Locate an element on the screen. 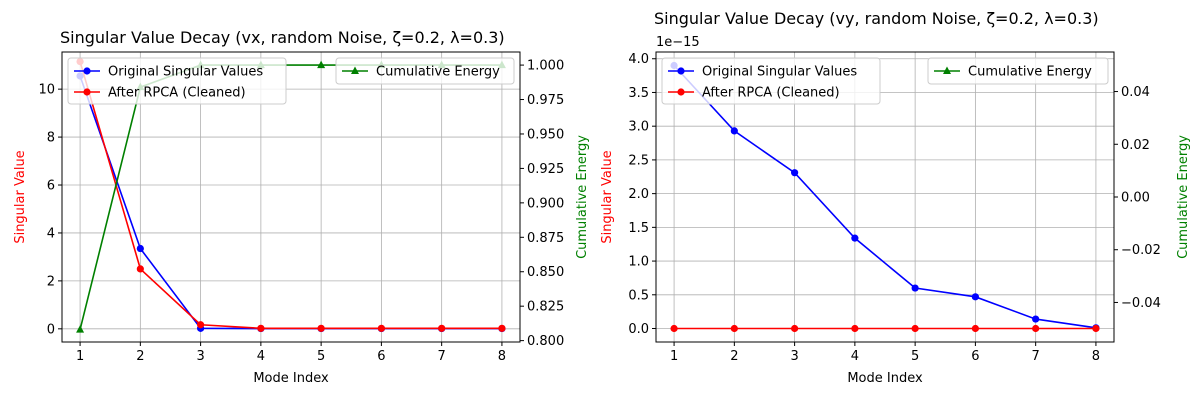 This screenshot has height=400, width=1200. y-tick-label: 0.5 is located at coordinates (638, 295).